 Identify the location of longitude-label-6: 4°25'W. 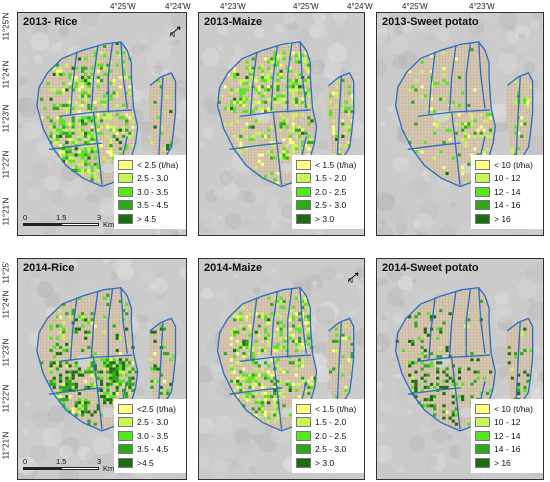
(415, 6).